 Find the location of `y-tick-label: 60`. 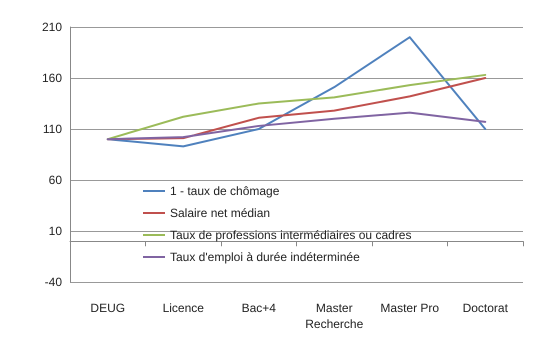

y-tick-label: 60 is located at coordinates (55, 180).